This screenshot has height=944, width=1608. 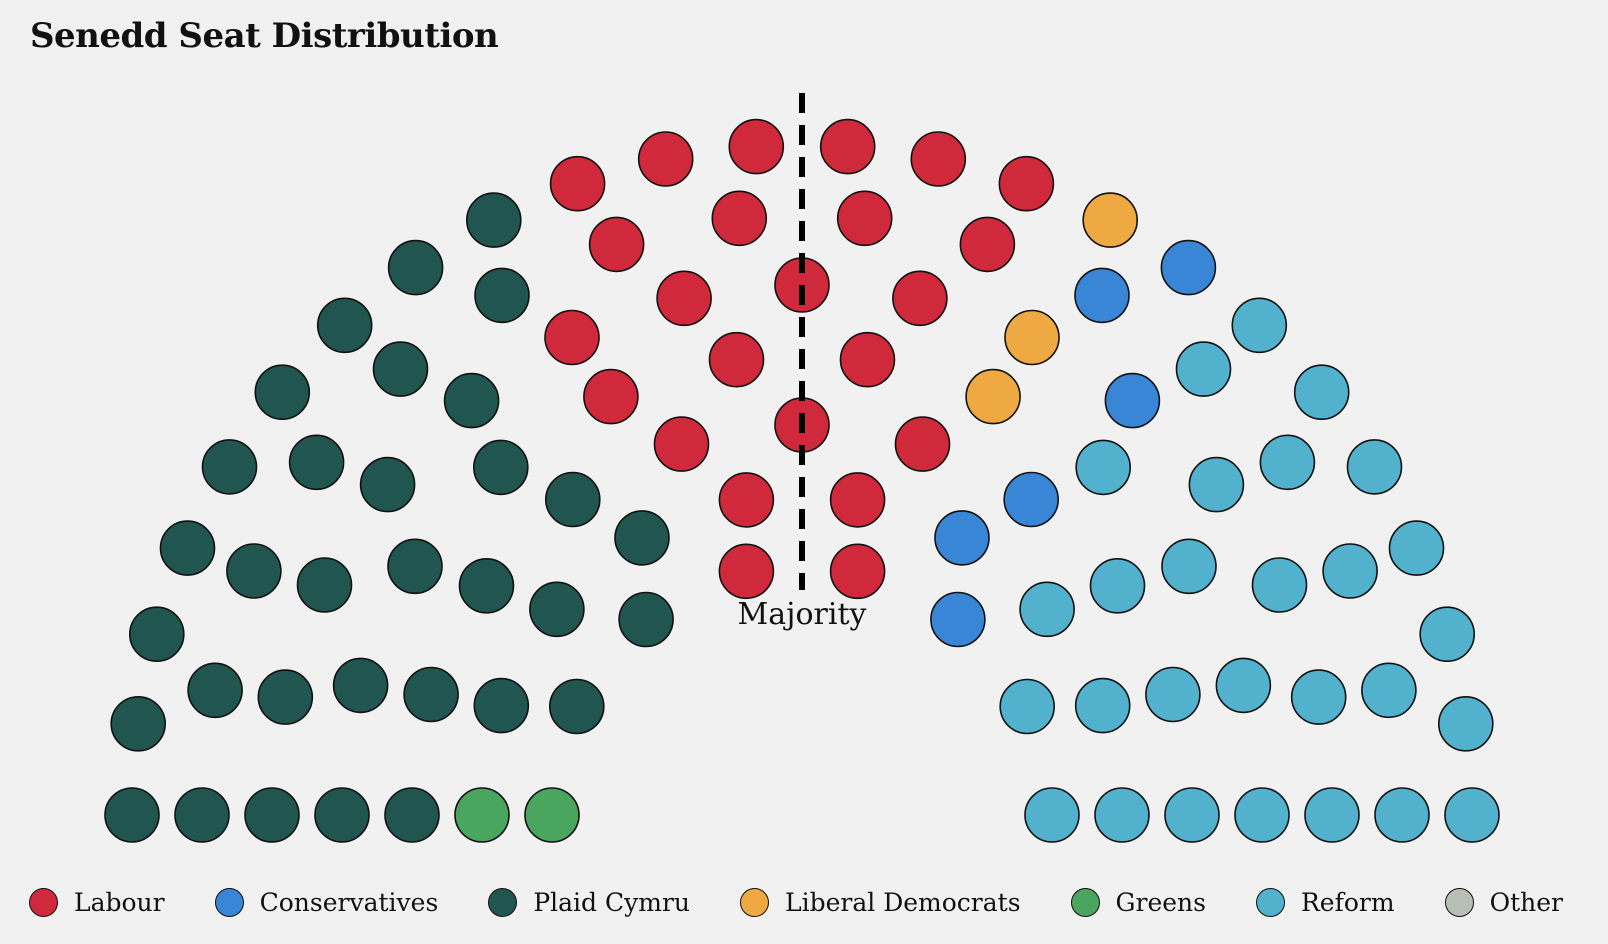 I want to click on legend-item-plaid: Plaid Cymru, so click(x=589, y=902).